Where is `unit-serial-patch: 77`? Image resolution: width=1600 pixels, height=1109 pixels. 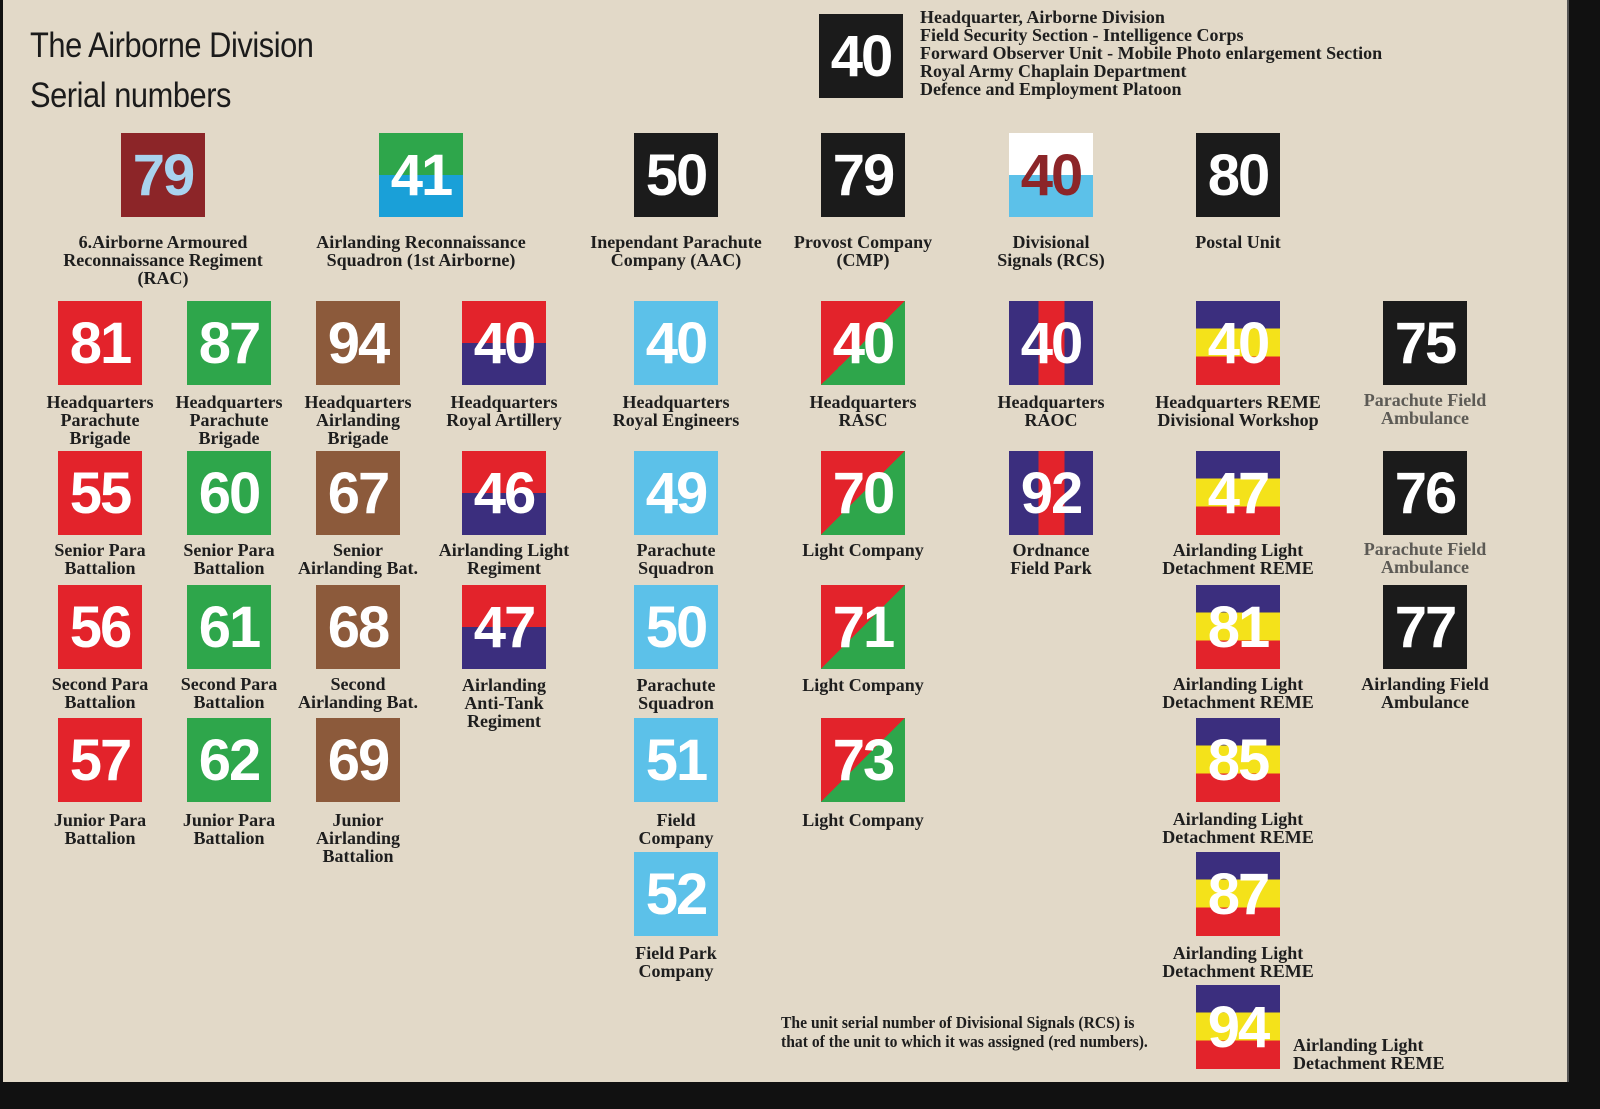
unit-serial-patch: 77 is located at coordinates (1425, 627).